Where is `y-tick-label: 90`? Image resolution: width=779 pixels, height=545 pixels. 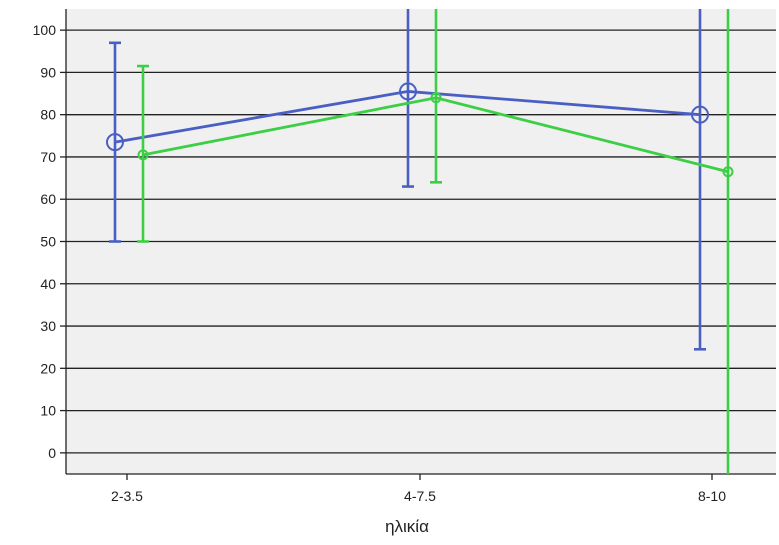
y-tick-label: 90 is located at coordinates (48, 72).